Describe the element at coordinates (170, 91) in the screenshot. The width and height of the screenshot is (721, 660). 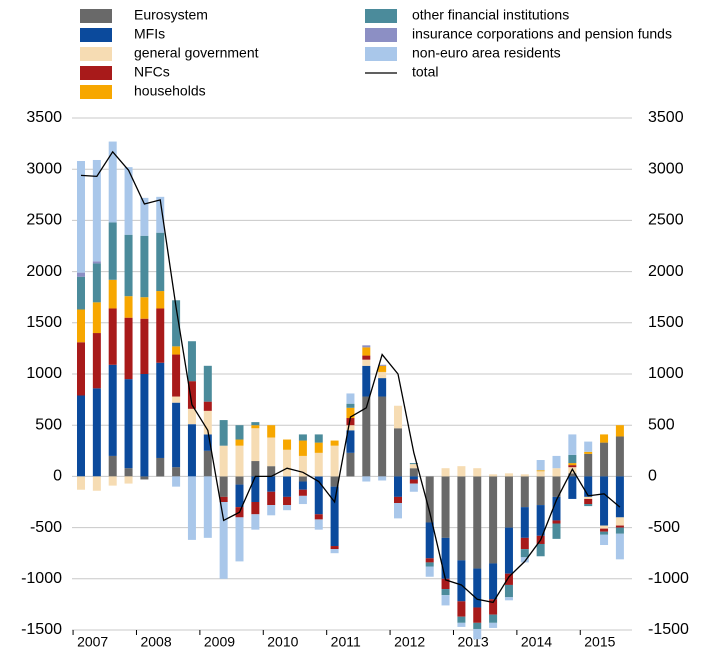
I see `legend-label: households` at that location.